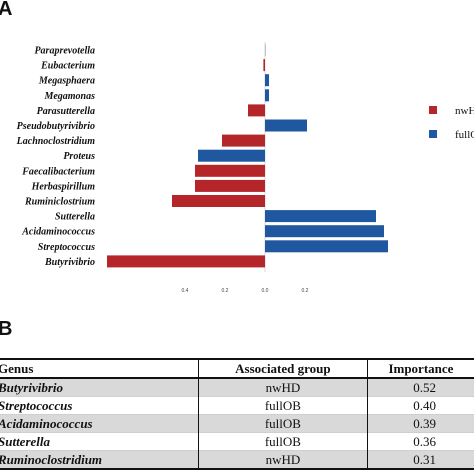 This screenshot has width=474, height=474. Describe the element at coordinates (51, 459) in the screenshot. I see `cell-genus: Ruminoclostridium` at that location.